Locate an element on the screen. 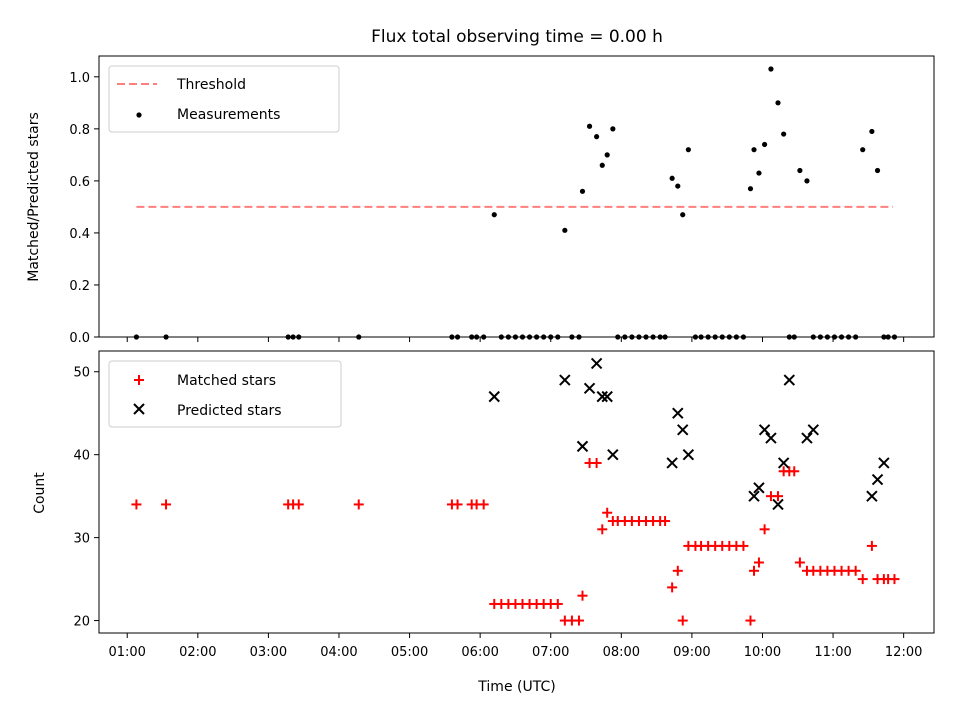  bottom-ytick-label: 40 is located at coordinates (81, 456).